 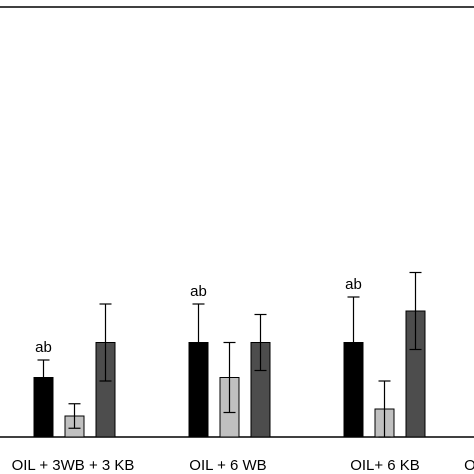 I want to click on x-tick-labels: OIL + 3WB + 3 KB OIL + 6 WB OIL+ 6 KB O, so click(x=243, y=465).